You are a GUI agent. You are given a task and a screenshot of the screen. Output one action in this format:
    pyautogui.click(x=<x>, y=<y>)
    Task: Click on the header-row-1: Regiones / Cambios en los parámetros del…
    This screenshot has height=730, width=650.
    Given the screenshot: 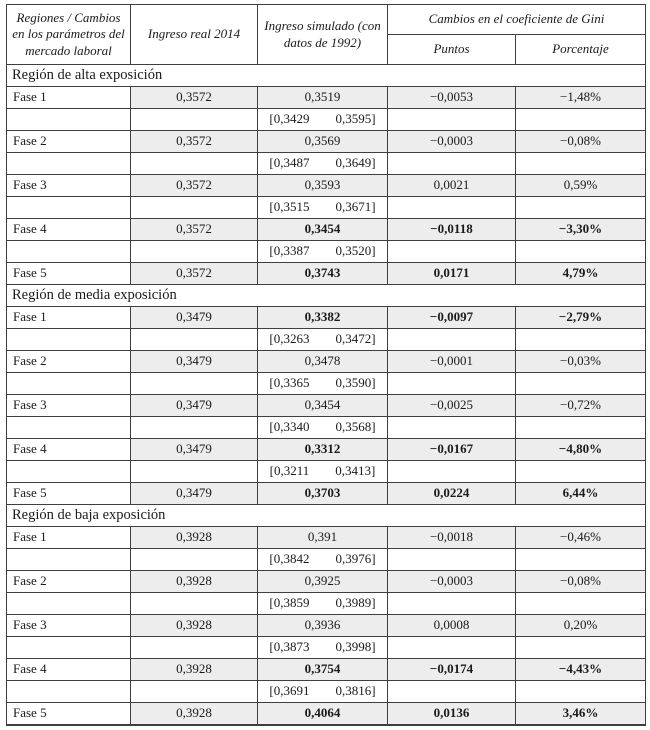 What is the action you would take?
    pyautogui.click(x=326, y=34)
    